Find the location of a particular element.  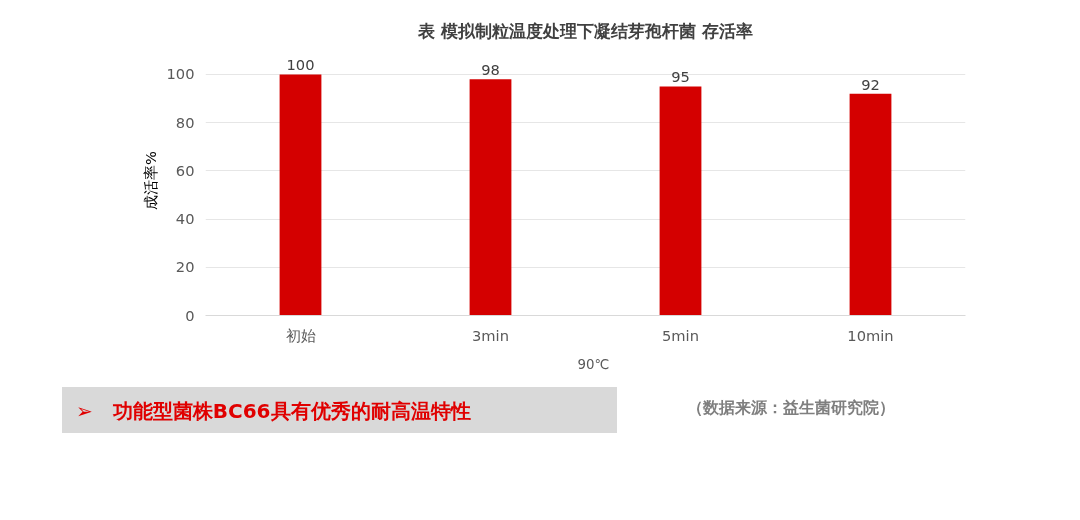

data-label: 92 is located at coordinates (870, 84).